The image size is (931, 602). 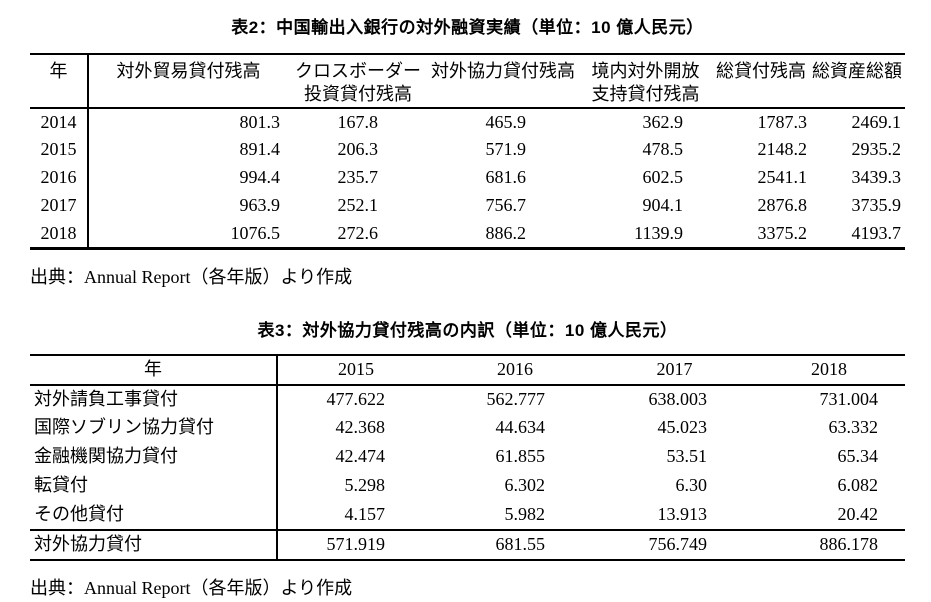 I want to click on year-cell: 2015, so click(x=59, y=150).